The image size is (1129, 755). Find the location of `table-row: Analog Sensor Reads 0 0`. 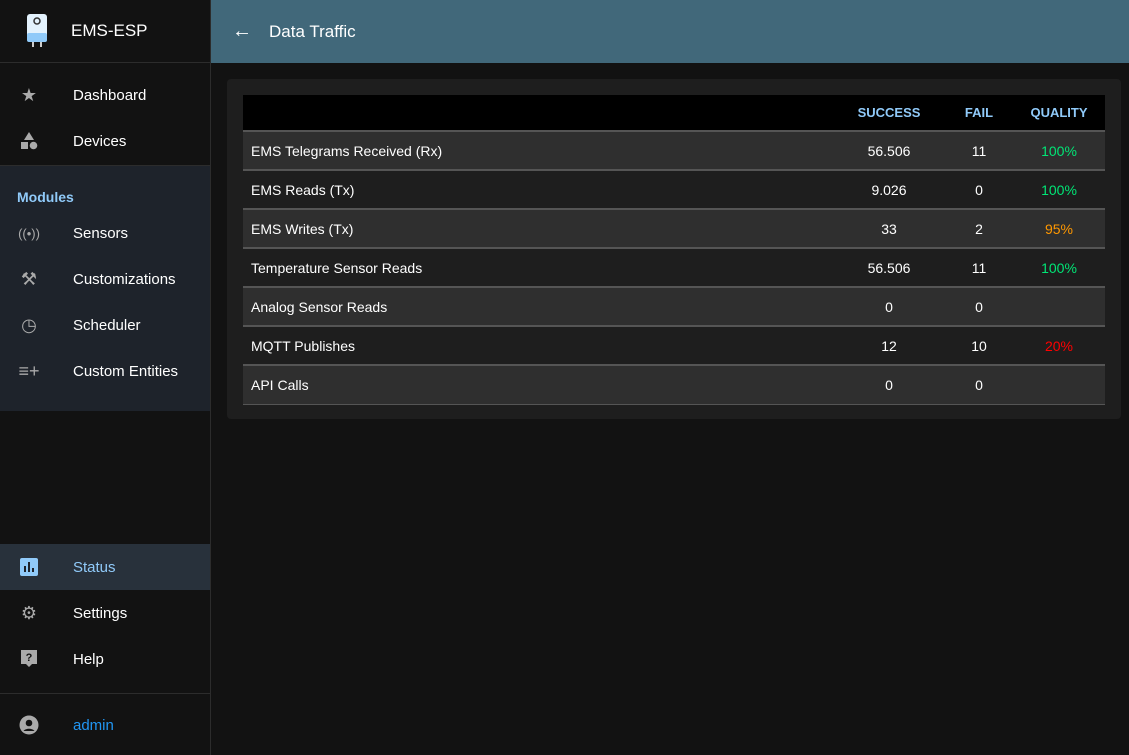

table-row: Analog Sensor Reads 0 0 is located at coordinates (674, 306).